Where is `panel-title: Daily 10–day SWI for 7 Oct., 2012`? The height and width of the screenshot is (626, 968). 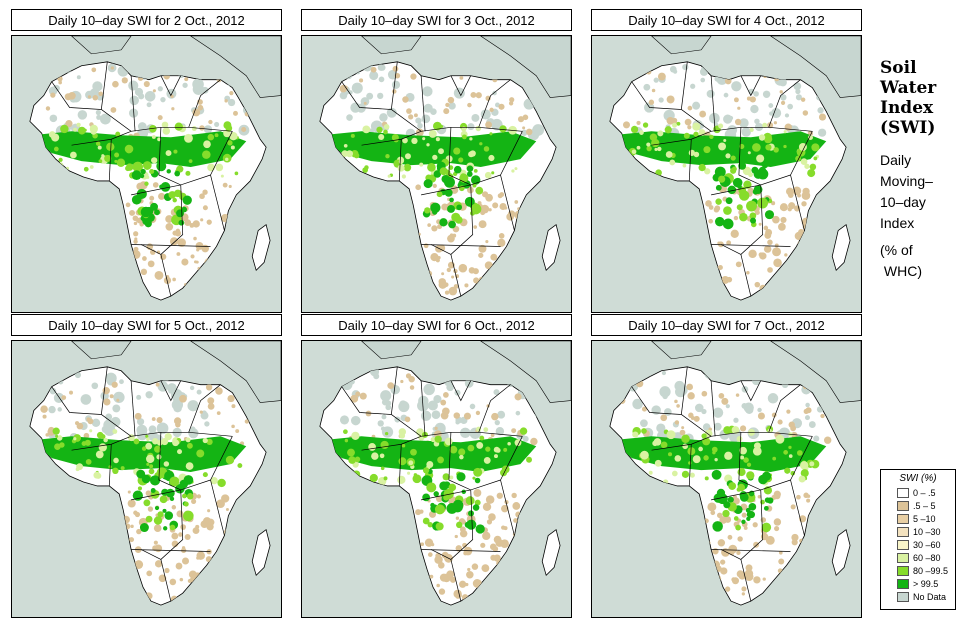
panel-title: Daily 10–day SWI for 7 Oct., 2012 is located at coordinates (726, 325).